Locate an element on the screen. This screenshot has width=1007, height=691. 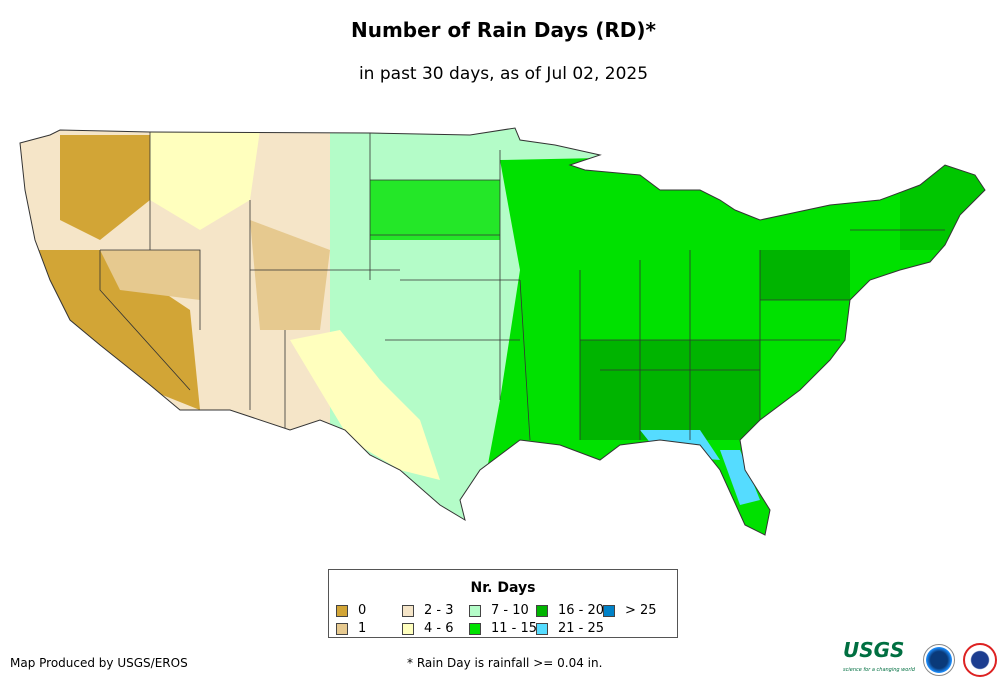
logos: USGS science for a changing world is located at coordinates (920, 660).